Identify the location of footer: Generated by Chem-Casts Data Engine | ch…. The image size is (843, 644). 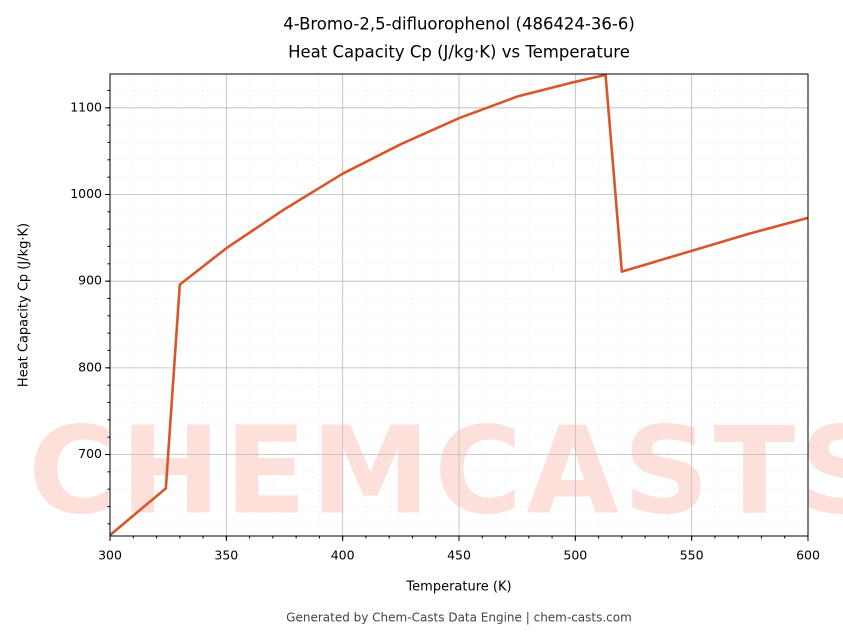
(459, 618).